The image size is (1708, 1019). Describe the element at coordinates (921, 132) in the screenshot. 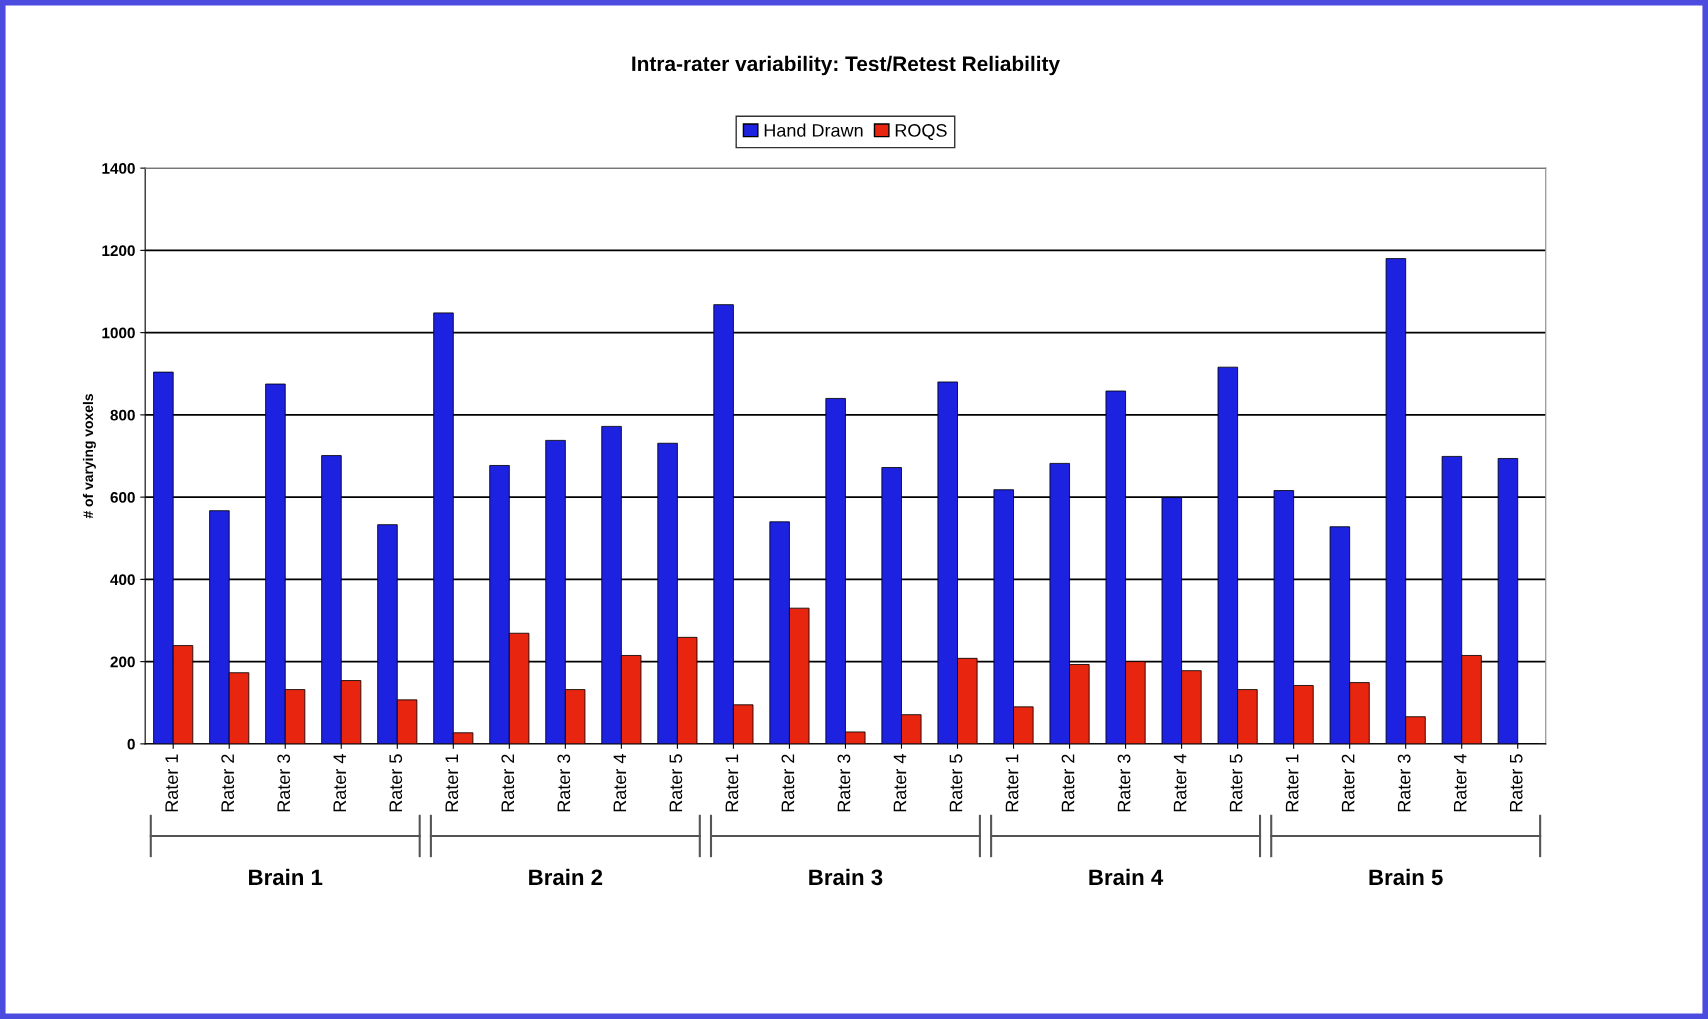

I see `legend-label: ROQS` at that location.